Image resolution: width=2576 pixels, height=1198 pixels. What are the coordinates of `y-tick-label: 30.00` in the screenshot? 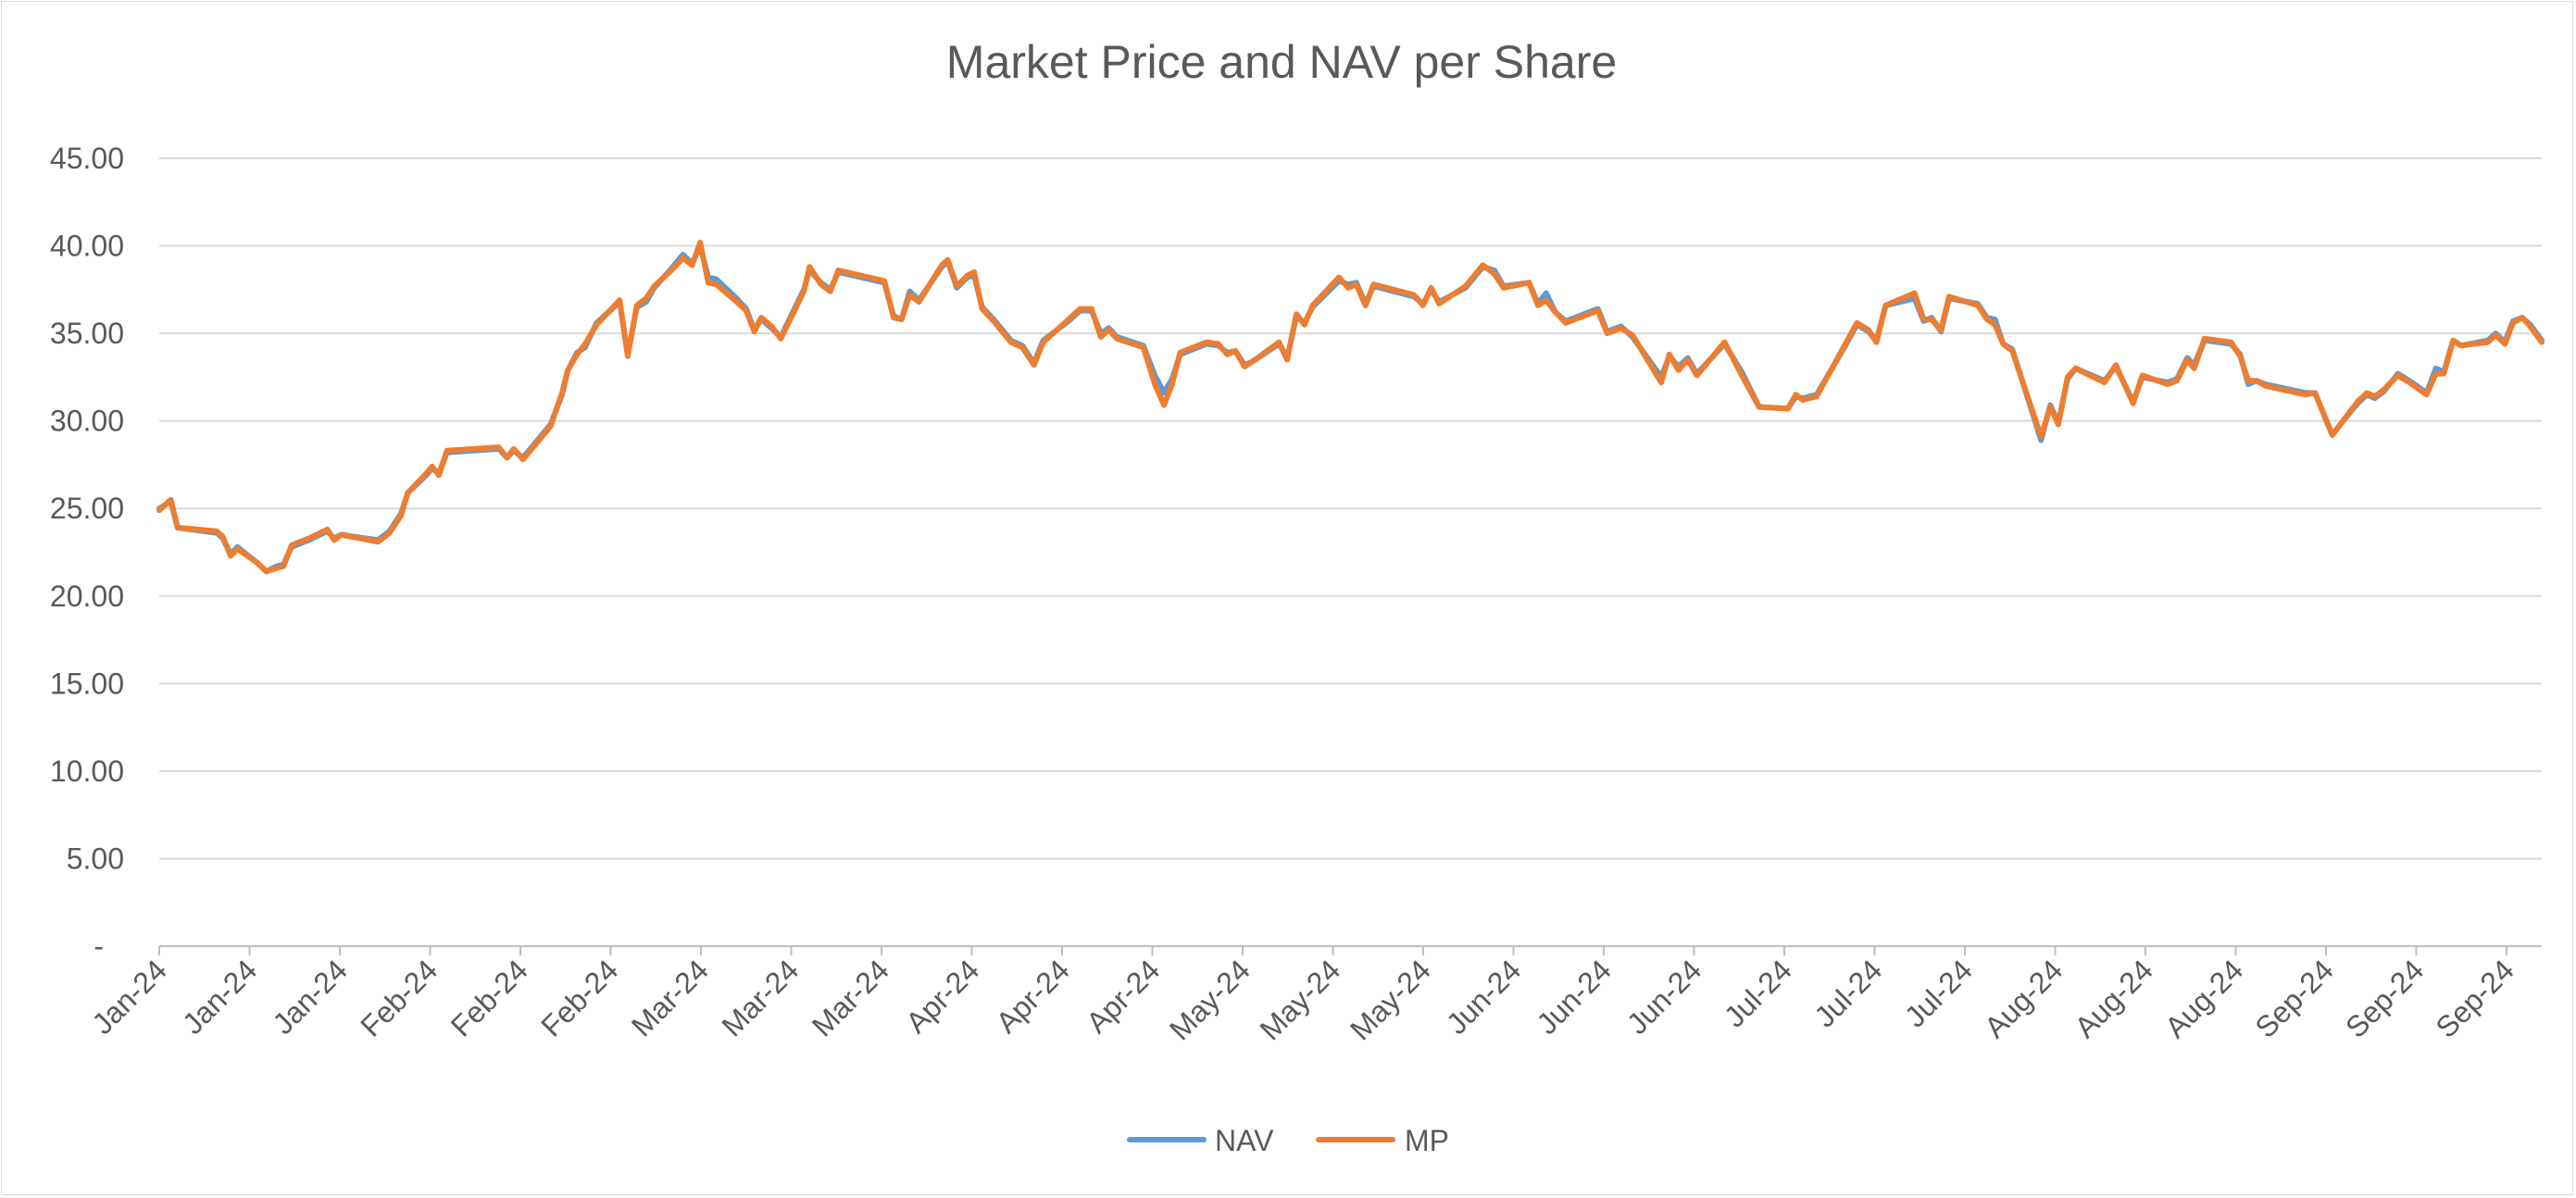 It's located at (87, 421).